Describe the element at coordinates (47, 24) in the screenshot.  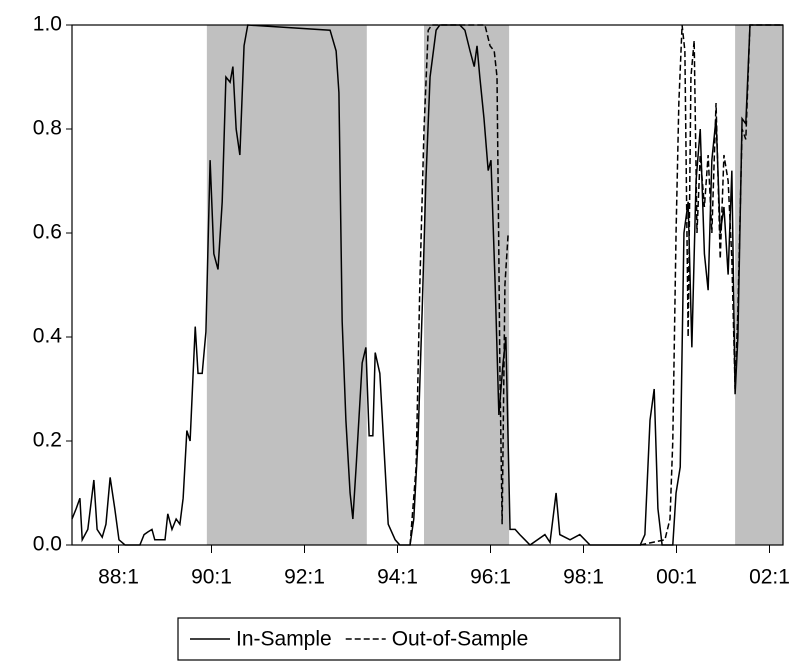
I see `y-tick-label: 1.0` at that location.